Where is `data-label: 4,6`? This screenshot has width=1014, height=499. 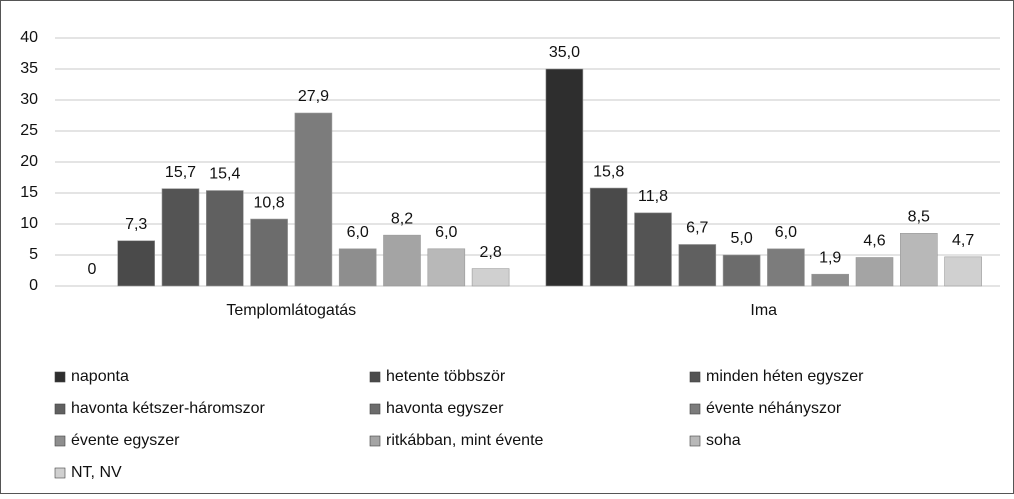
data-label: 4,6 is located at coordinates (874, 241).